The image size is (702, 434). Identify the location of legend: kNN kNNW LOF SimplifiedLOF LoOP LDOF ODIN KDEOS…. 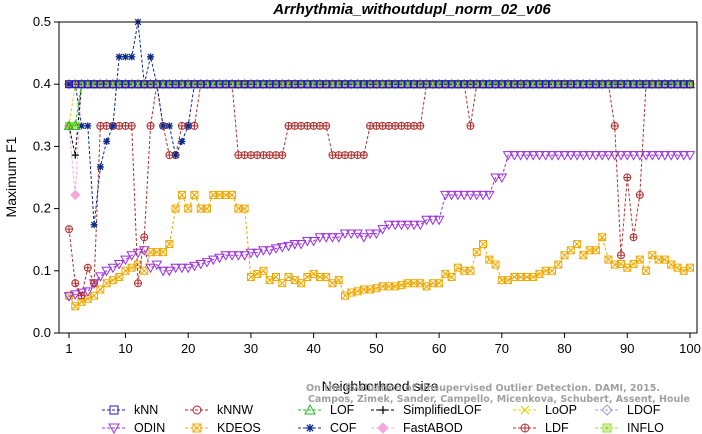
(383, 418).